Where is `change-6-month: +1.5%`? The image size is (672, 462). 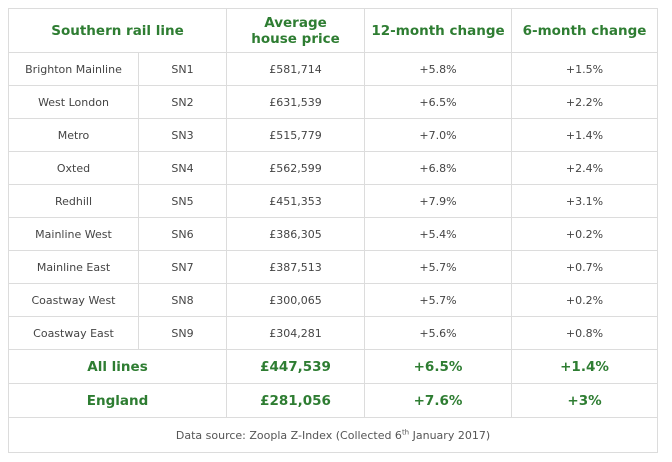
change-6-month: +1.5% is located at coordinates (585, 69).